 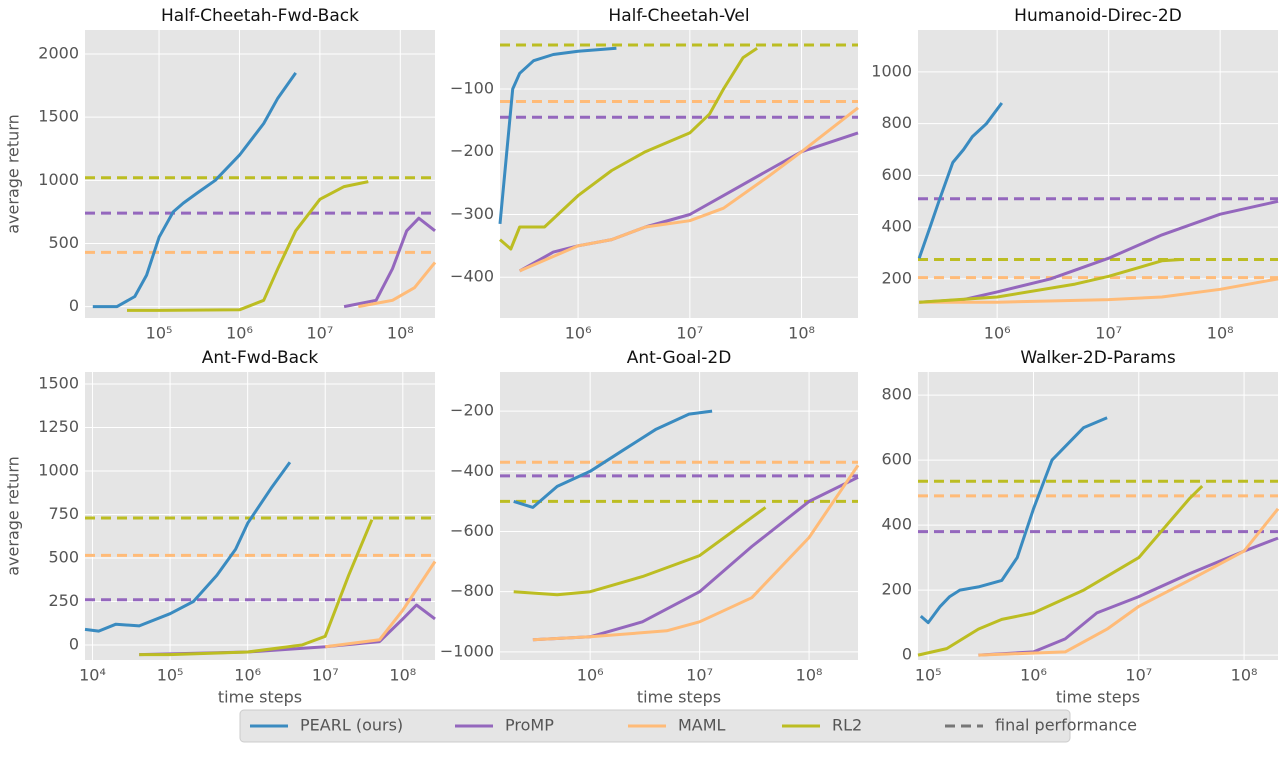 I want to click on y-tick-label: −600, so click(x=472, y=530).